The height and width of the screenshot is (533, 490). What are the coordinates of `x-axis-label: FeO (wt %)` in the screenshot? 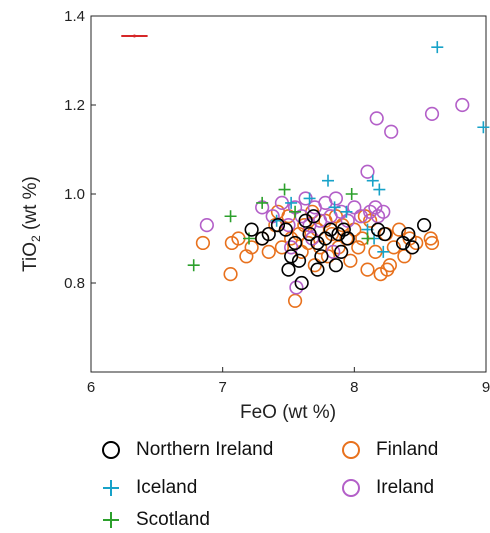 It's located at (288, 412).